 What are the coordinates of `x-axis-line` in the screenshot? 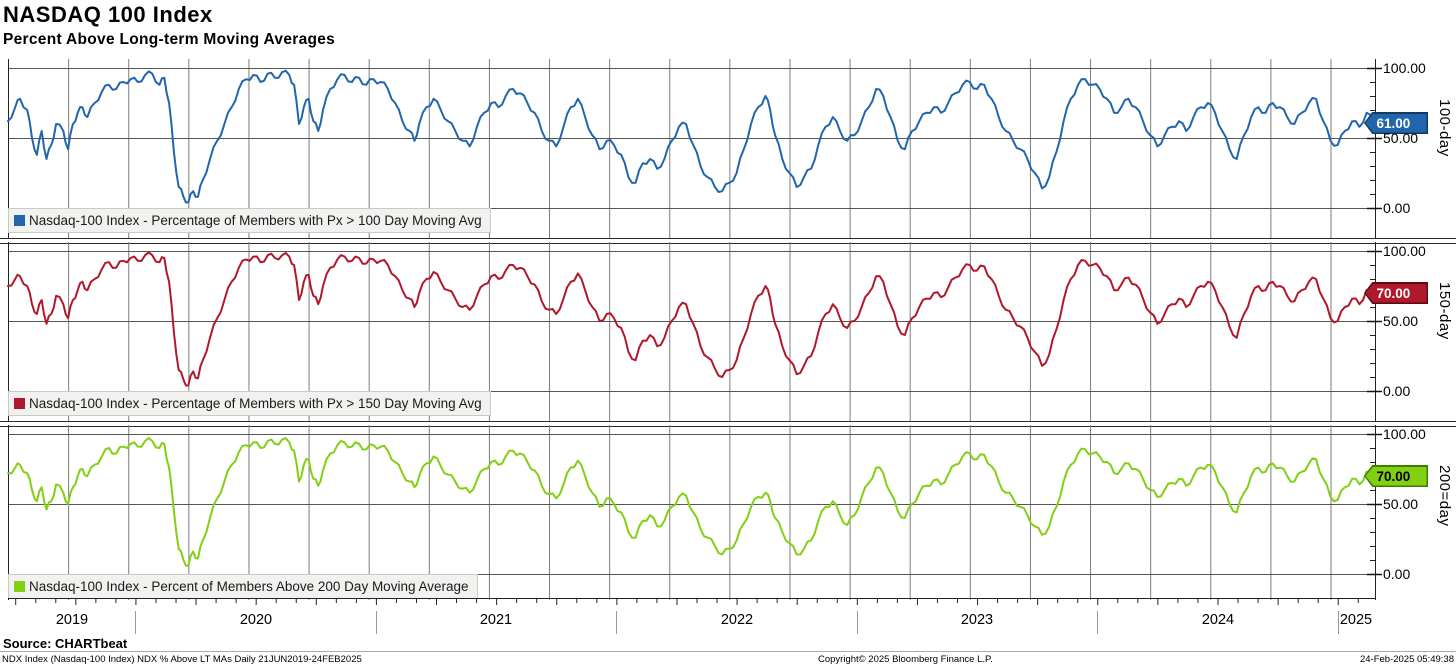 It's located at (692, 601).